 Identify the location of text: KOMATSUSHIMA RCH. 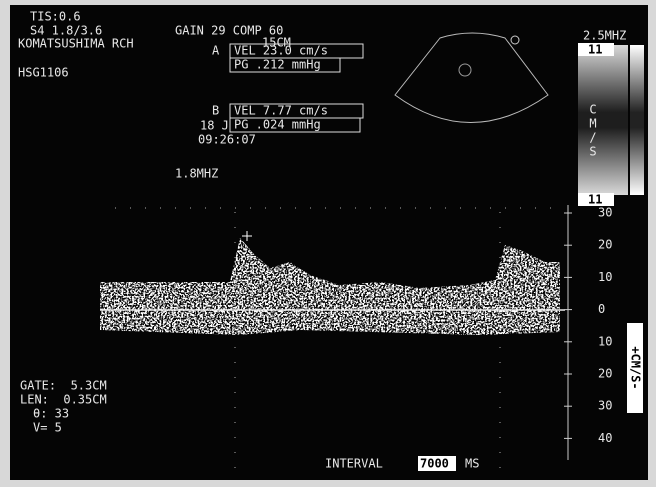
(76, 44).